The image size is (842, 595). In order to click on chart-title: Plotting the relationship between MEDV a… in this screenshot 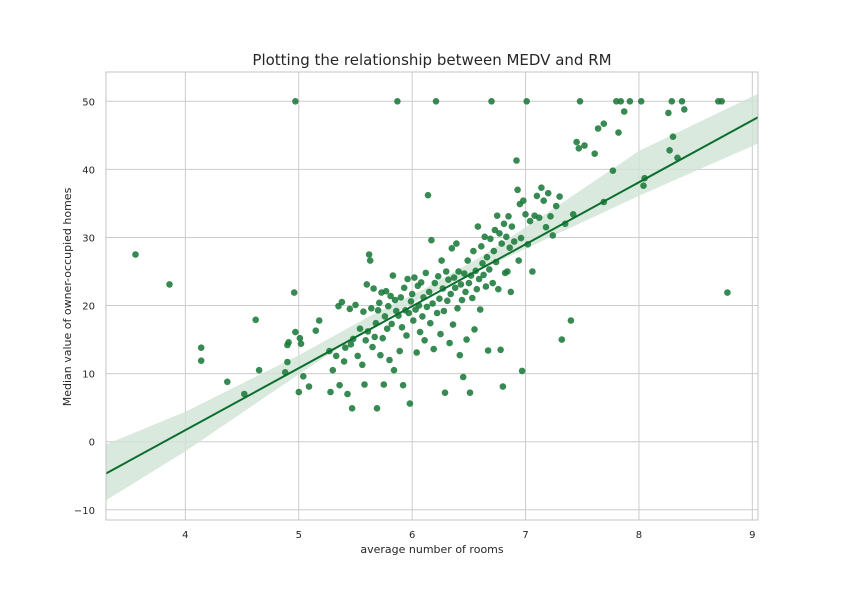, I will do `click(431, 60)`.